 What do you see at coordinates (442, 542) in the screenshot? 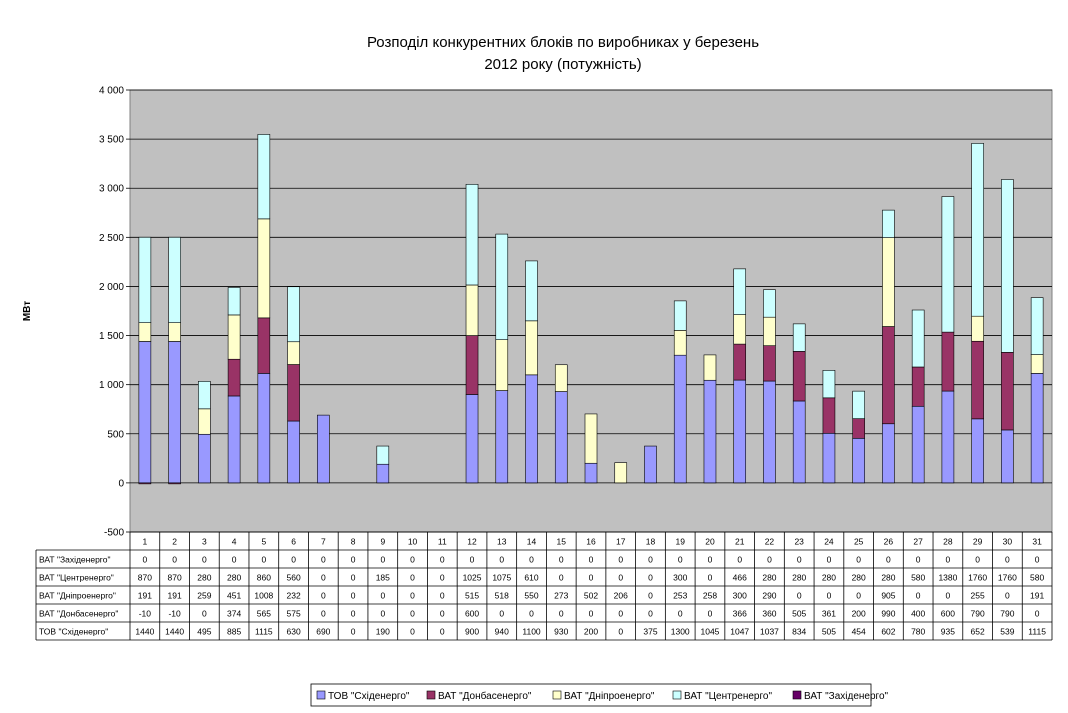
I see `x-tick-label: 11` at bounding box center [442, 542].